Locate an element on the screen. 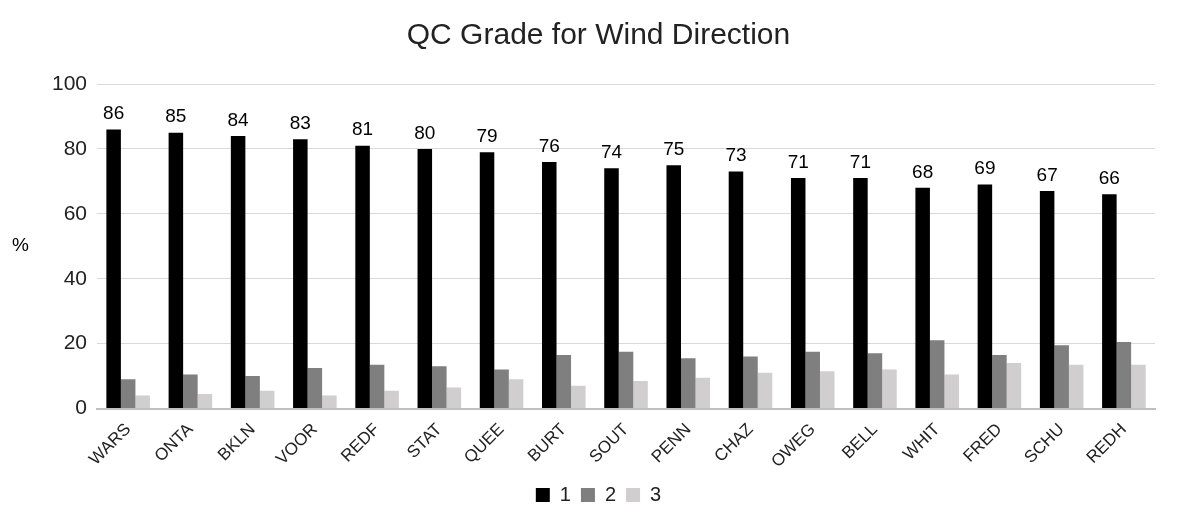 The width and height of the screenshot is (1183, 523). data-label: 69 is located at coordinates (985, 168).